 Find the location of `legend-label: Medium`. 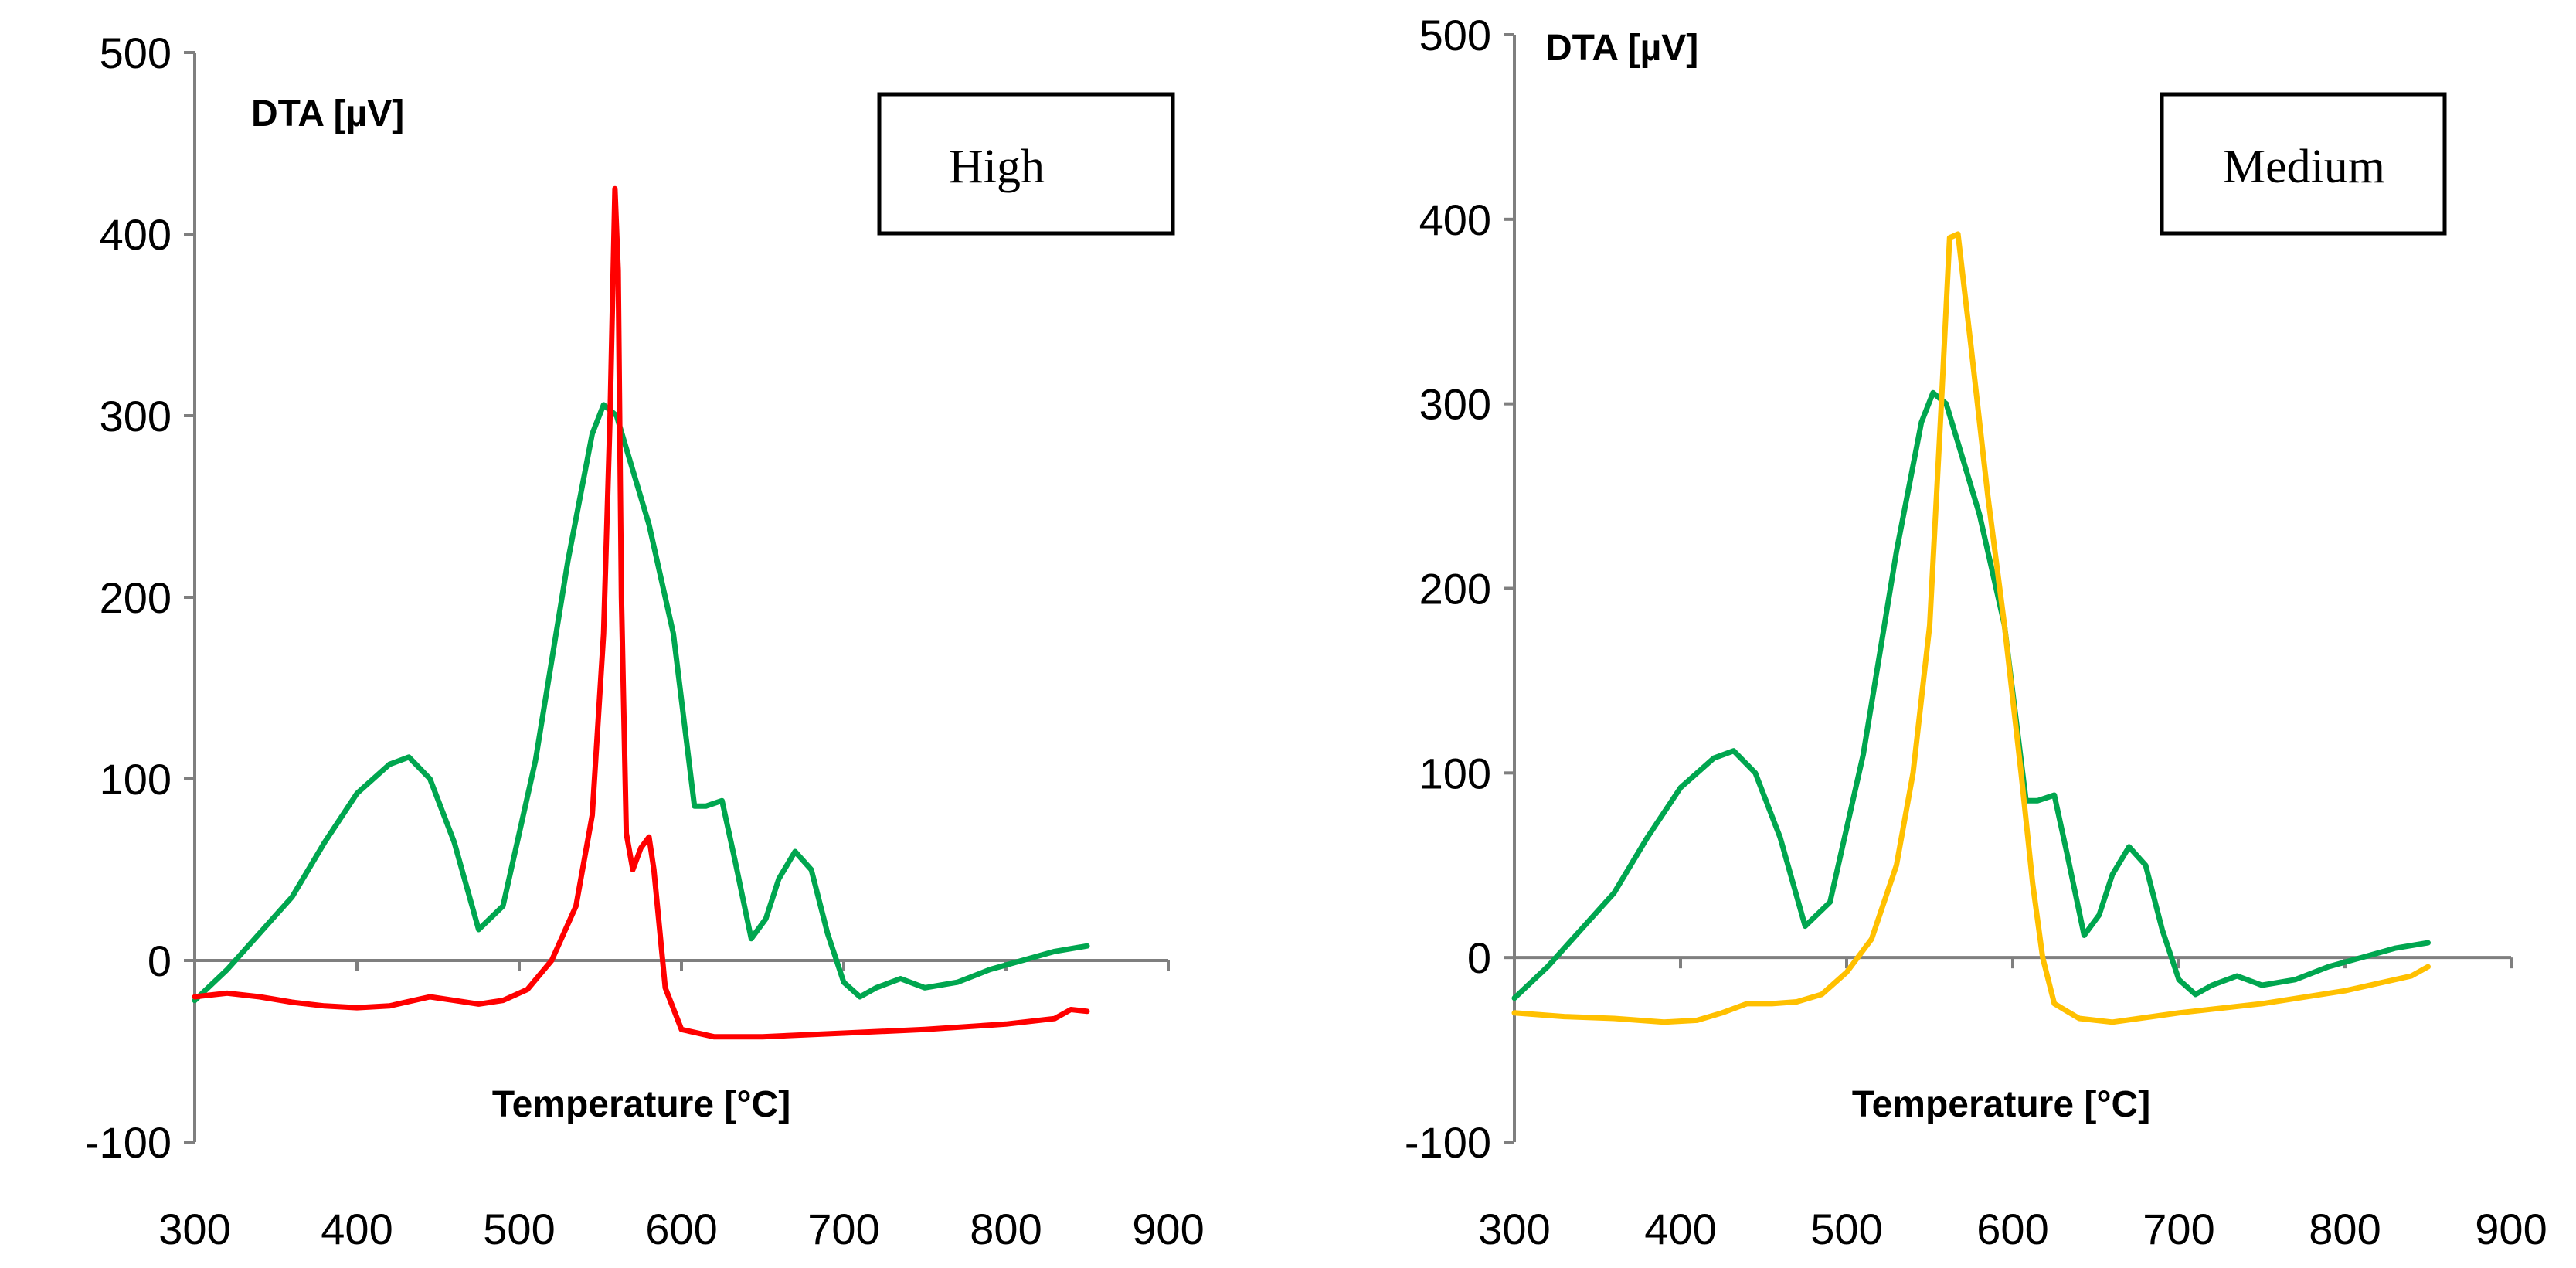

legend-label: Medium is located at coordinates (2304, 167).